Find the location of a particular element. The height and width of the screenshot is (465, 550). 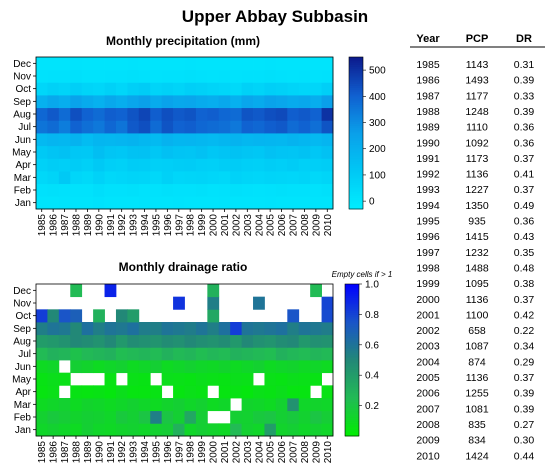

table-cell: 0.38 is located at coordinates (524, 284).